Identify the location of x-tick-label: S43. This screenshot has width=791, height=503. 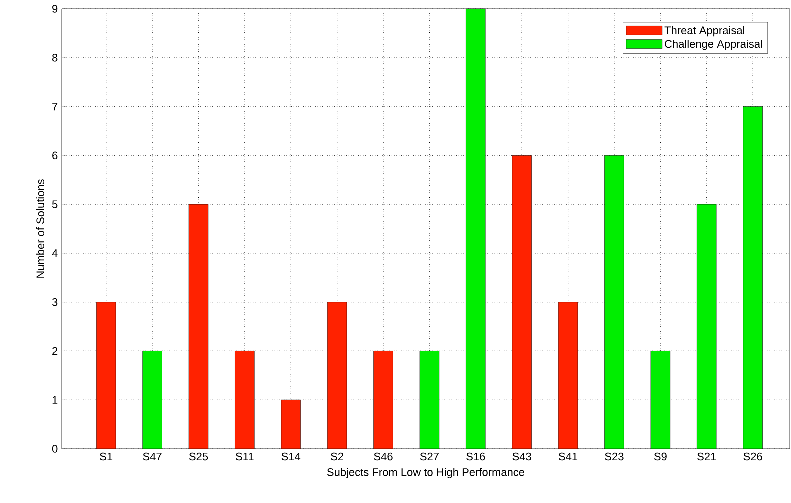
(522, 456).